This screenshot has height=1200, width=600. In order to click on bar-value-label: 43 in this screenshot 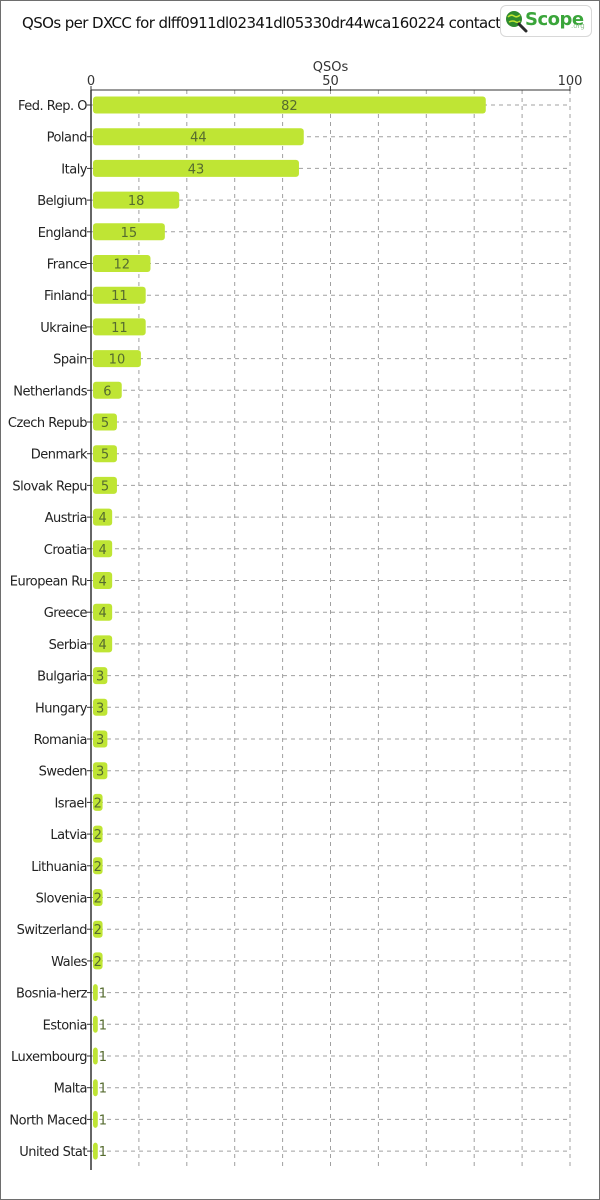, I will do `click(196, 169)`.